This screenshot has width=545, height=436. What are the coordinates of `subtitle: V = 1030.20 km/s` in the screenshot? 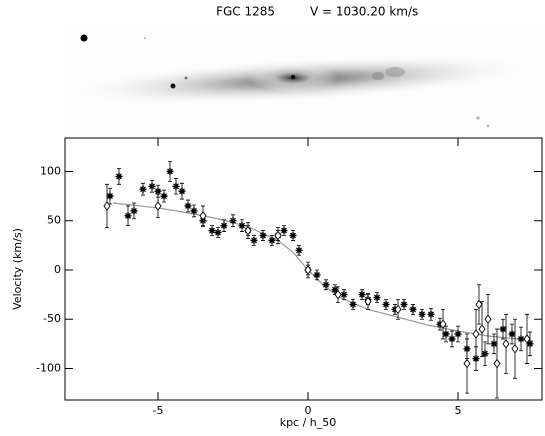 It's located at (364, 12).